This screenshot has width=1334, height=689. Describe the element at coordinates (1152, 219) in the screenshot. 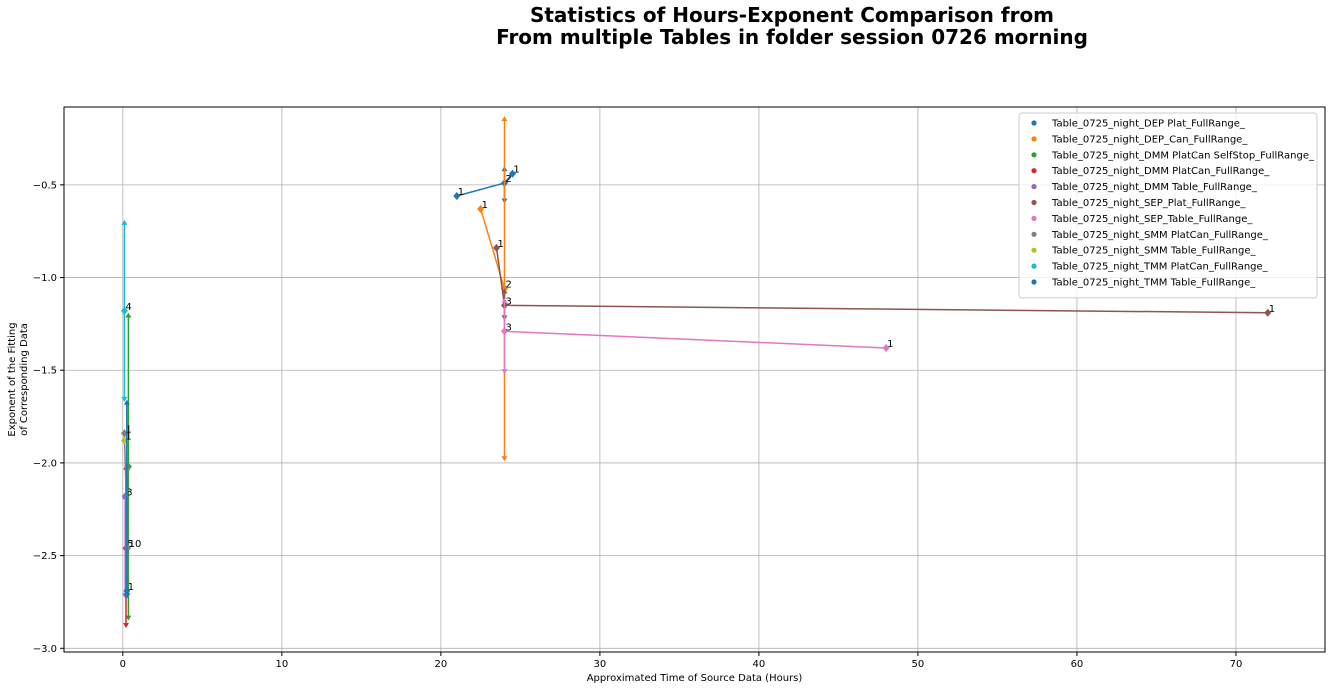

I see `legend-label: Table_0725_night_SEP_Table_FullRange_` at that location.